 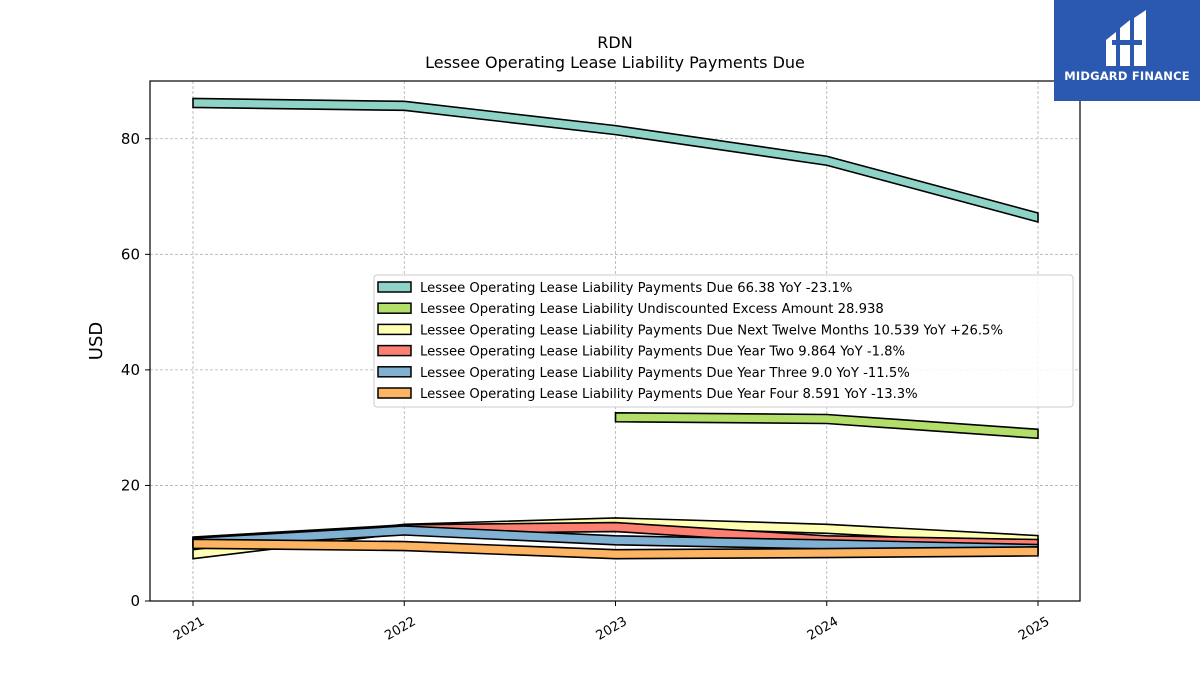 I want to click on chart-title: RDN, so click(x=614, y=42).